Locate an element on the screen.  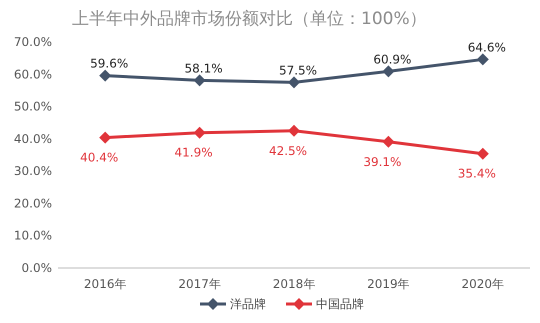
x-tick-label: 2019年 is located at coordinates (388, 284).